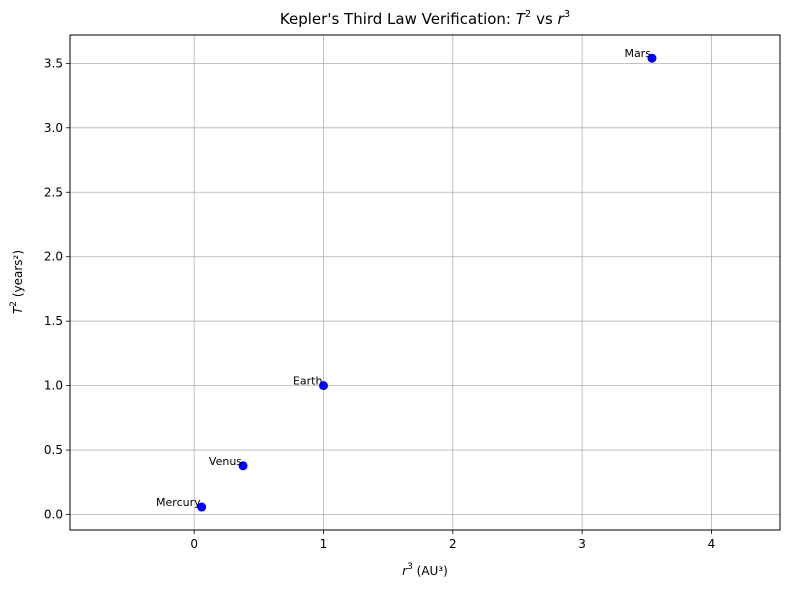 The image size is (790, 590). Describe the element at coordinates (425, 570) in the screenshot. I see `x-axis-label: r3 (AU³)` at that location.